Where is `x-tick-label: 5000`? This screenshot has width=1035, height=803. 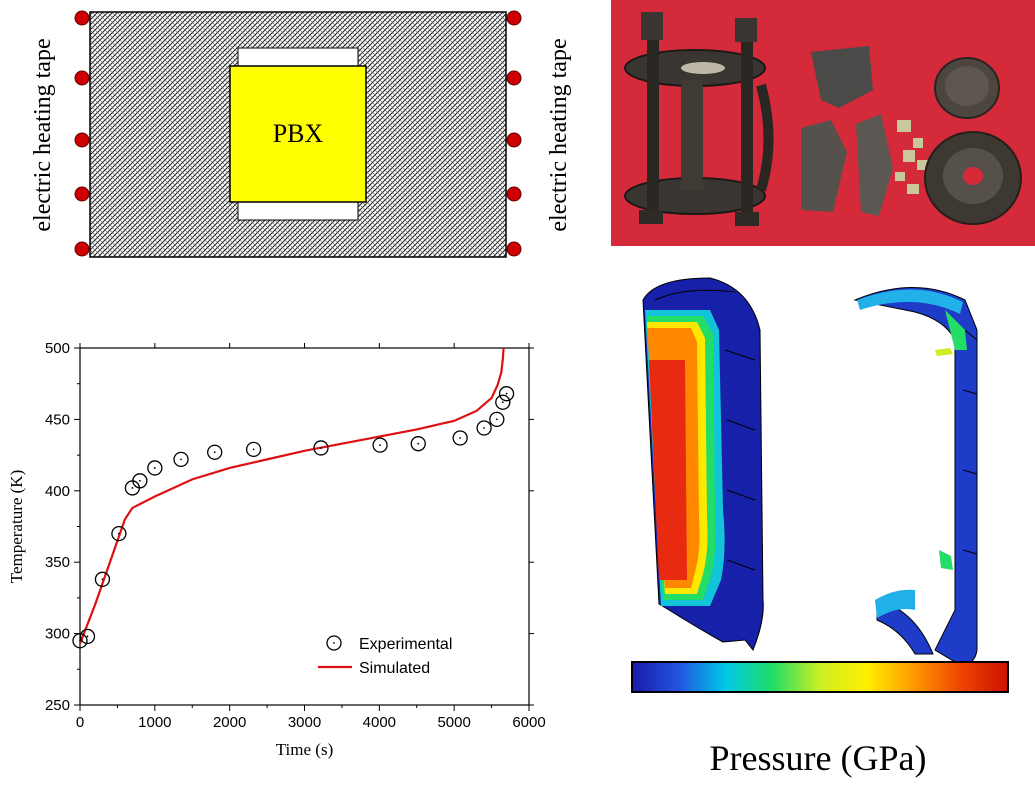 x-tick-label: 5000 is located at coordinates (453, 722).